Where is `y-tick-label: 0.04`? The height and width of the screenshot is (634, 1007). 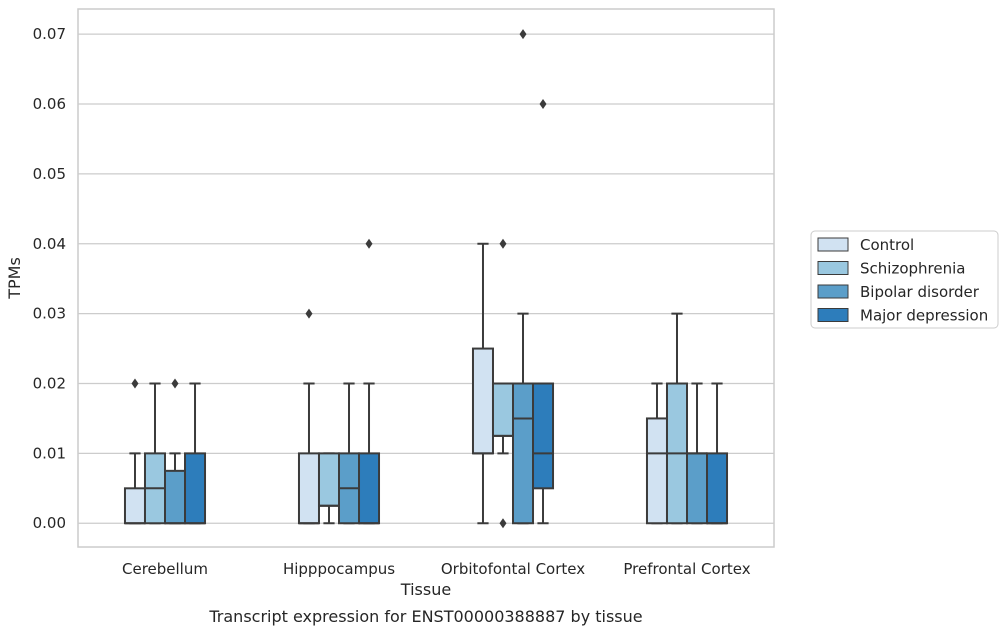 y-tick-label: 0.04 is located at coordinates (49, 244).